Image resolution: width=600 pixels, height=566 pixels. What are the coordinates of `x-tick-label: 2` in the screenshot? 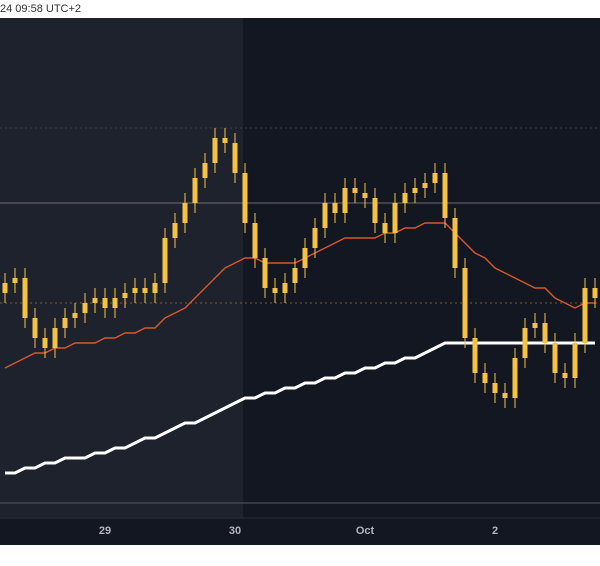 It's located at (495, 531).